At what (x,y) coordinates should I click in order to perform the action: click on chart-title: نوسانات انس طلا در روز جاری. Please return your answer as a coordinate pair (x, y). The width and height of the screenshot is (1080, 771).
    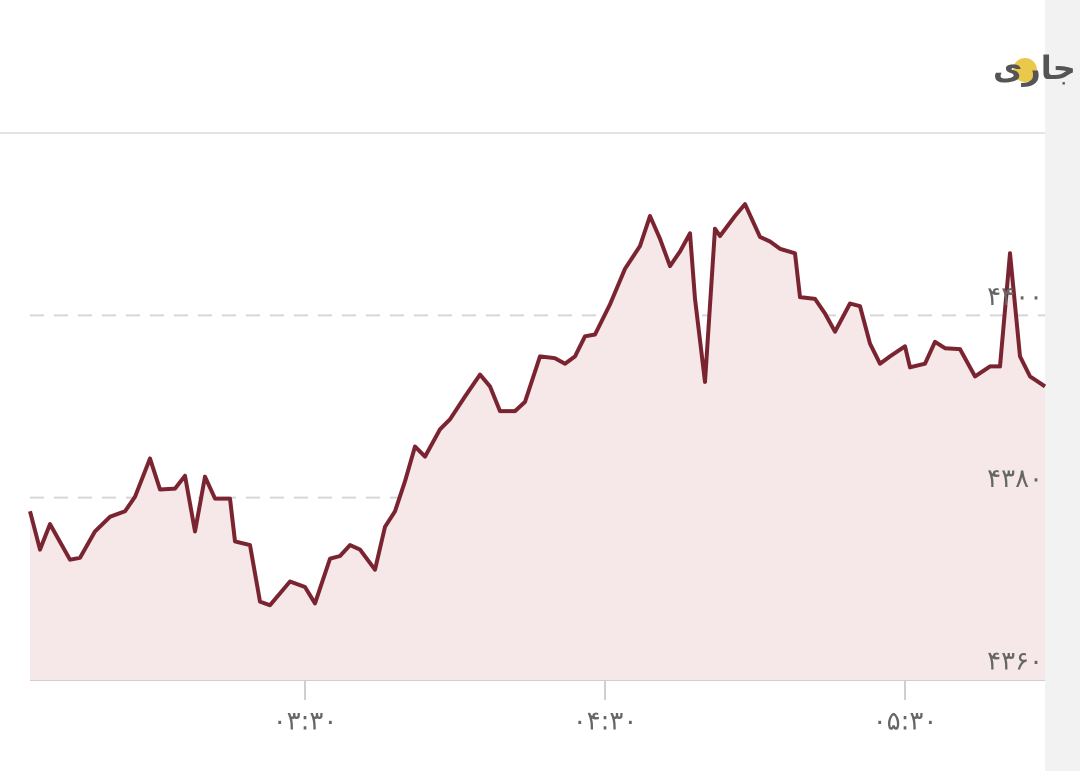
    Looking at the image, I should click on (1036, 68).